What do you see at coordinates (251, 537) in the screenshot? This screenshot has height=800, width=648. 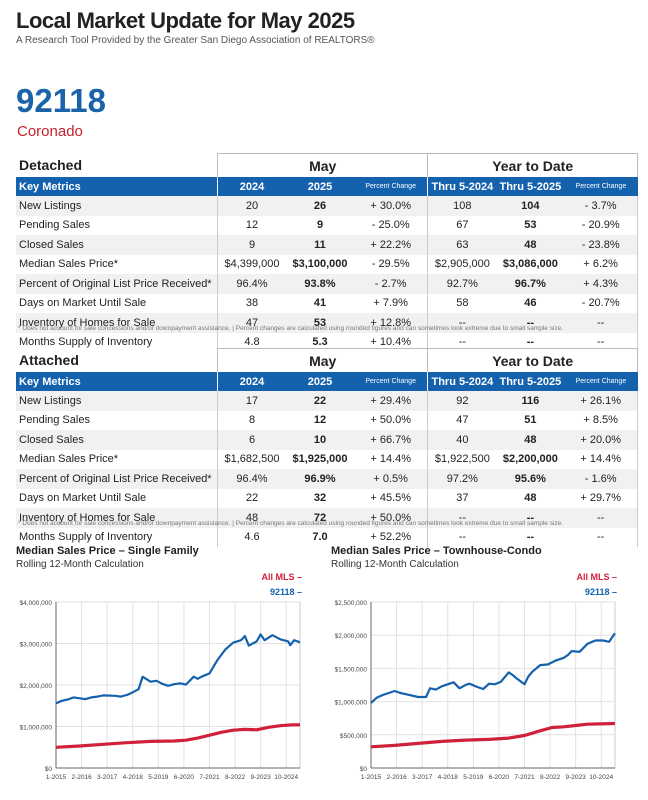 I see `metric-value: 4.6` at bounding box center [251, 537].